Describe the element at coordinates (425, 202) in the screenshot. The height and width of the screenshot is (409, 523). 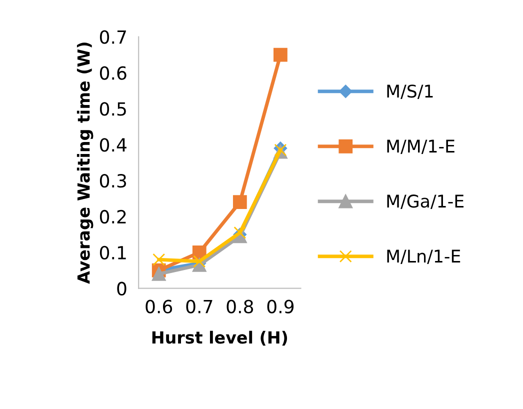
I see `legend-label: M/Ga/1-E` at that location.